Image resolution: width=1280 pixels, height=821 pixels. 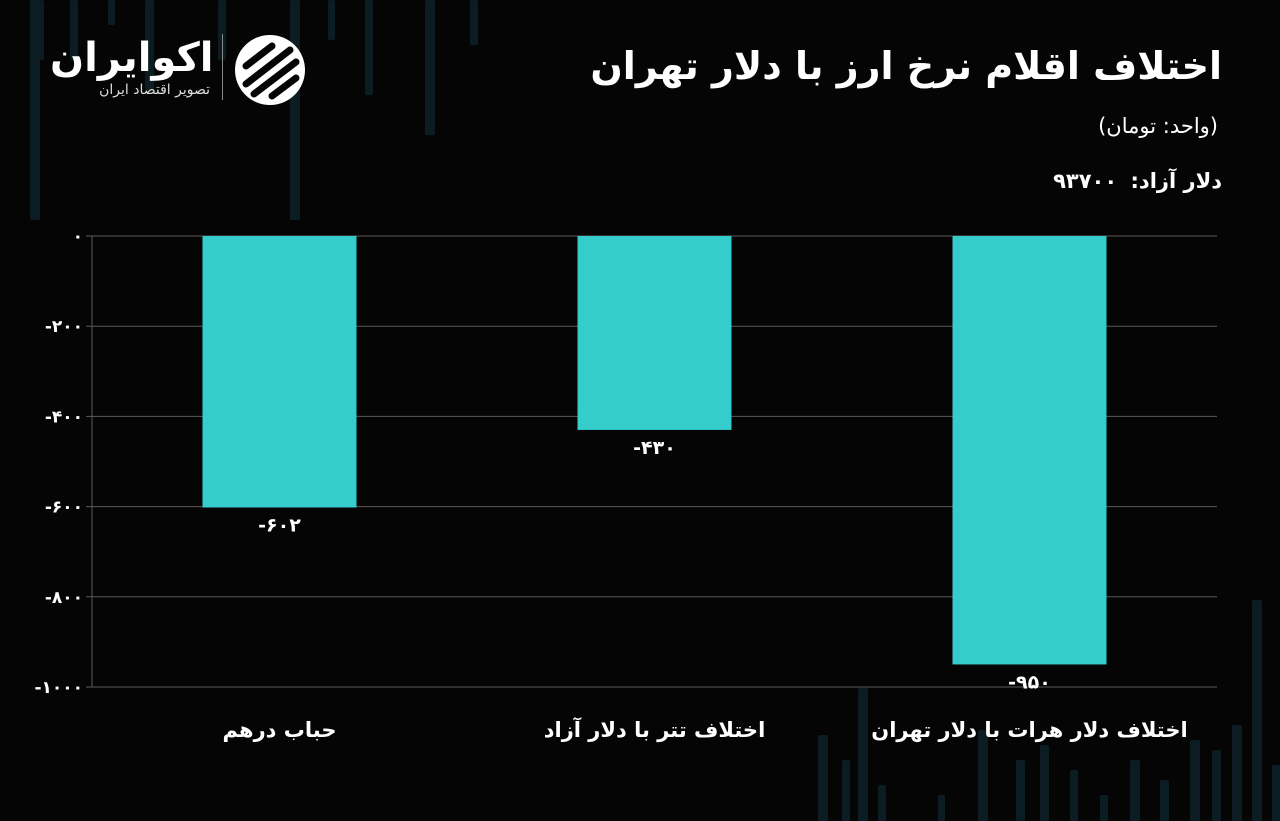 I want to click on data-label: -۴۳۰, so click(x=654, y=448).